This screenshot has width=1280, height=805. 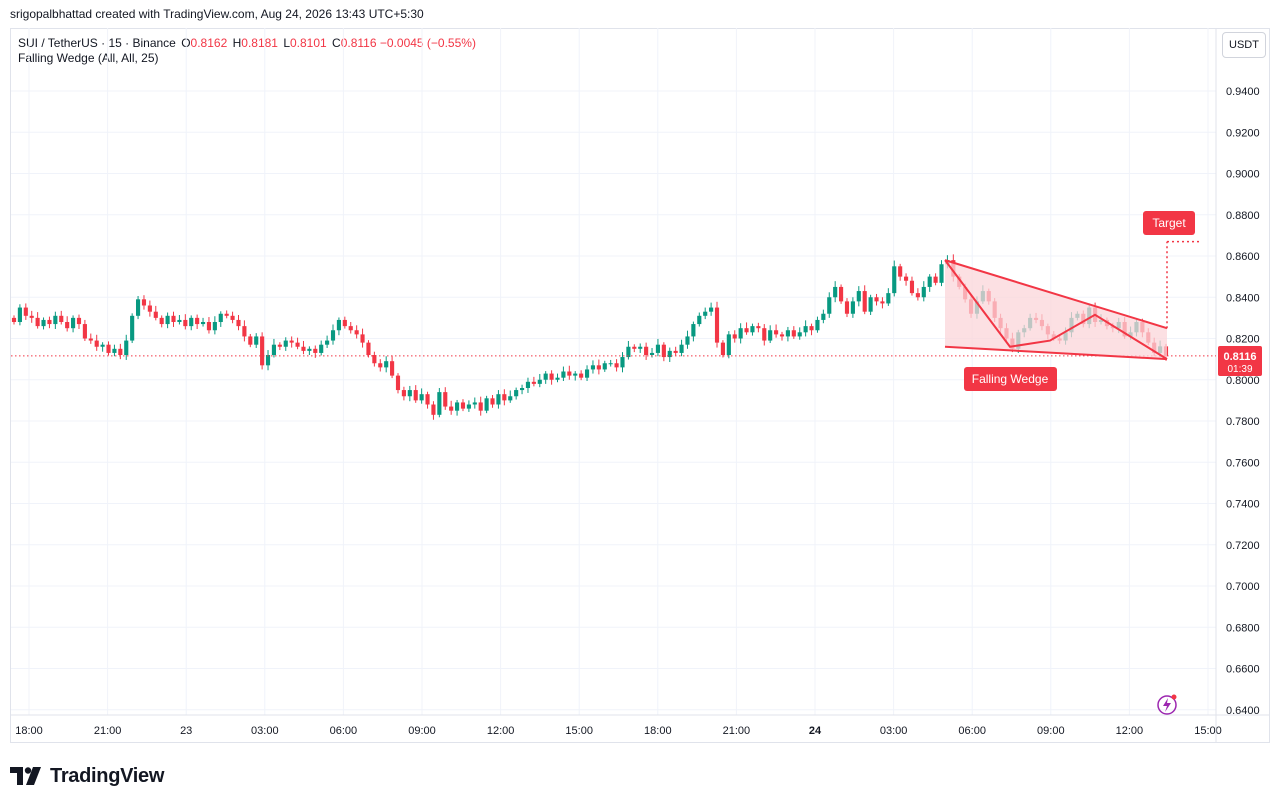 I want to click on tradingview-brand: TradingView, so click(x=87, y=776).